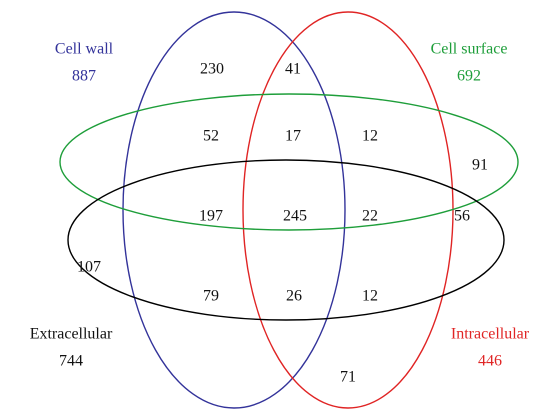 This screenshot has width=549, height=410. I want to click on region-count: 71, so click(348, 377).